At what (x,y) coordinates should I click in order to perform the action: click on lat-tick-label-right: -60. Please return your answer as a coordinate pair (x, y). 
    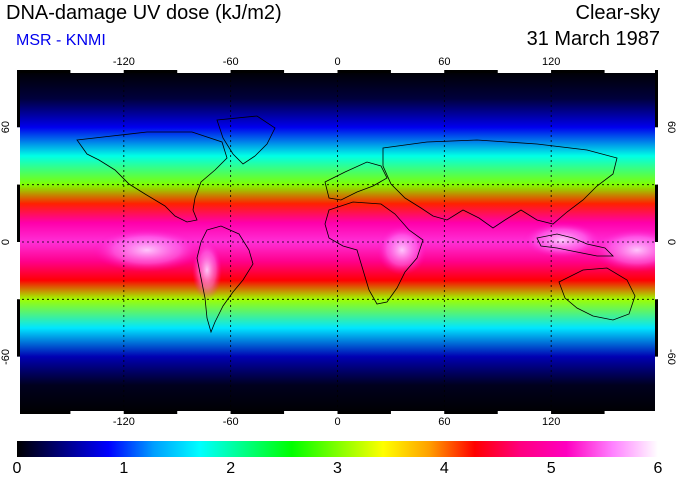
    Looking at the image, I should click on (671, 356).